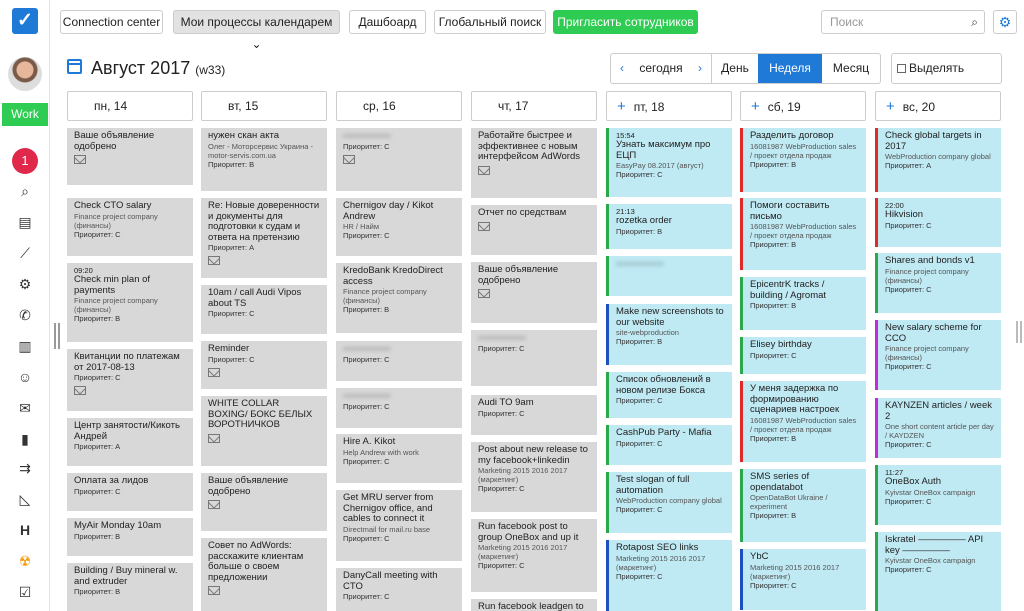  What do you see at coordinates (946, 78) in the screenshot?
I see `highlight-tasks-checkbox: Выделять задачи` at bounding box center [946, 78].